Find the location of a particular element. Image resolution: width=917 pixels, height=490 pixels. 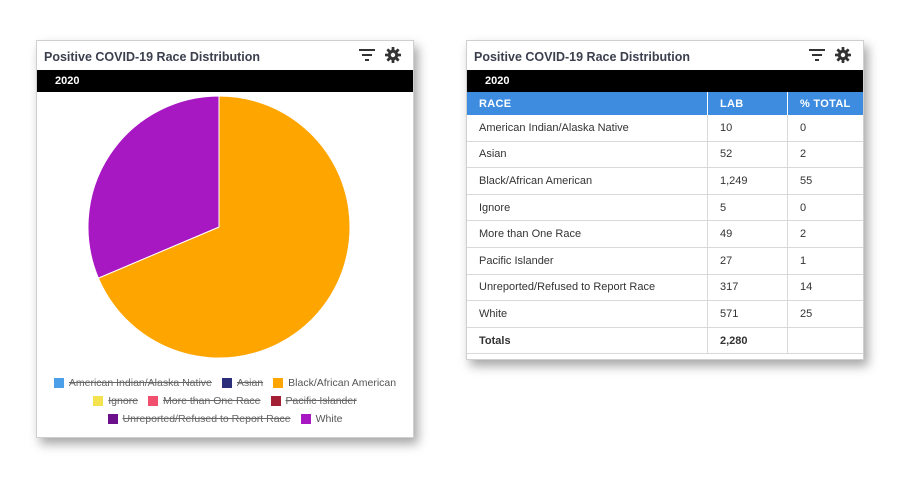

cell-lab: 10 is located at coordinates (747, 128).